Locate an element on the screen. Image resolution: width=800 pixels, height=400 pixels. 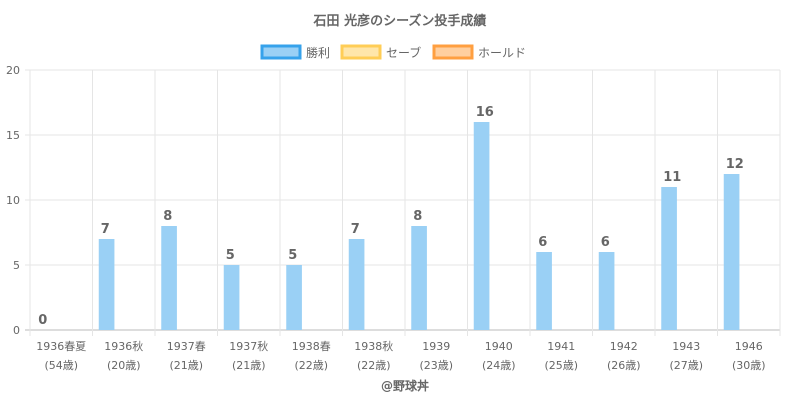
legend-label: ホールド is located at coordinates (502, 53).